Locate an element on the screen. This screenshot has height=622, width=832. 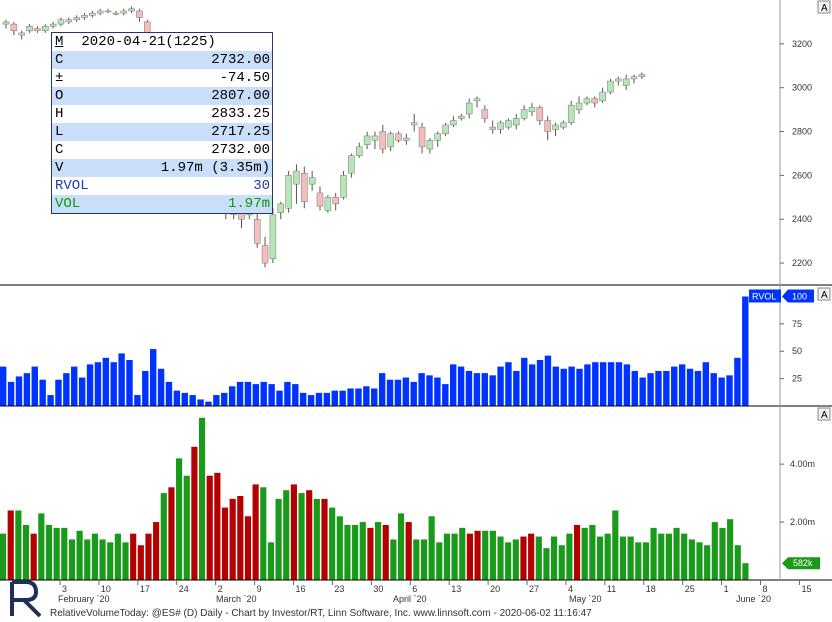
data-value: 2732.00 is located at coordinates (240, 60).